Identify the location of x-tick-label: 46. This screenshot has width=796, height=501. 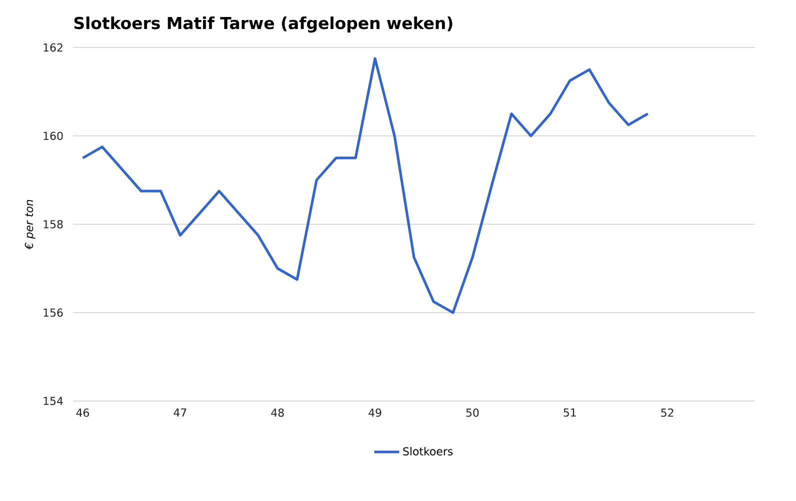
(83, 412).